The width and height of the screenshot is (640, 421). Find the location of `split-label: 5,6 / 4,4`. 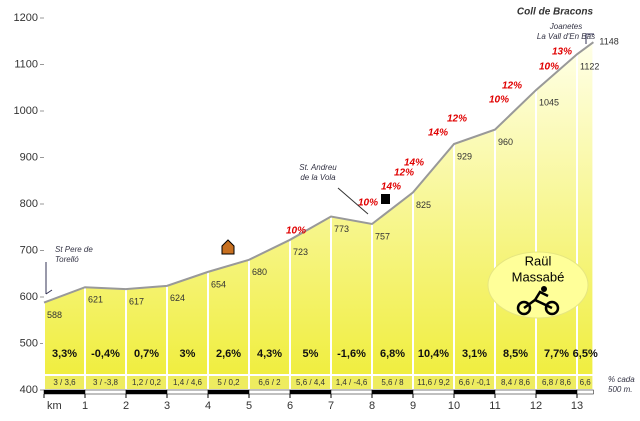

split-label: 5,6 / 4,4 is located at coordinates (310, 382).